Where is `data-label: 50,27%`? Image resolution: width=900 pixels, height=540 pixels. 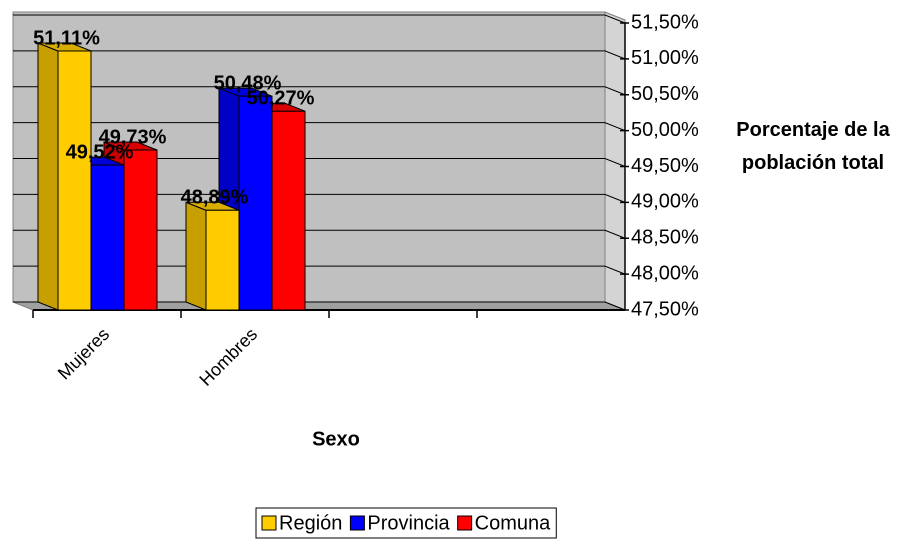 data-label: 50,27% is located at coordinates (281, 99).